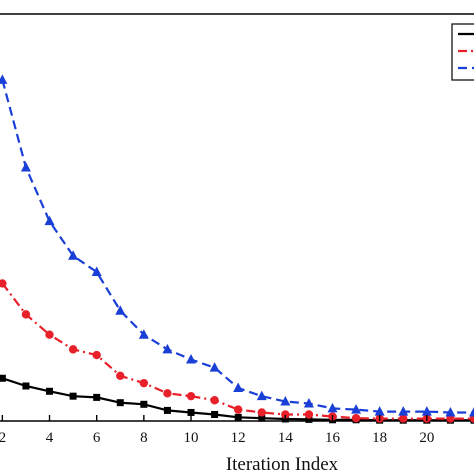 The height and width of the screenshot is (474, 474). I want to click on x-tick-label-8: 8, so click(144, 438).